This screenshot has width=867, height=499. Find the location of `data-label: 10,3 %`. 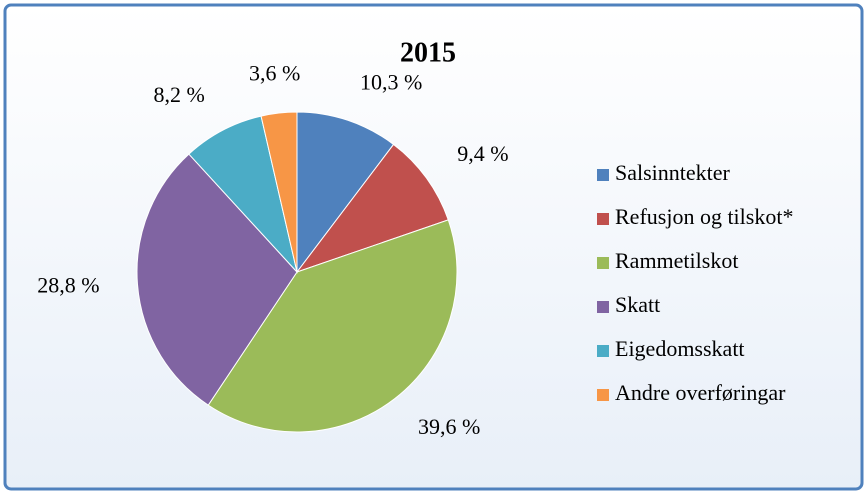

data-label: 10,3 % is located at coordinates (391, 81).